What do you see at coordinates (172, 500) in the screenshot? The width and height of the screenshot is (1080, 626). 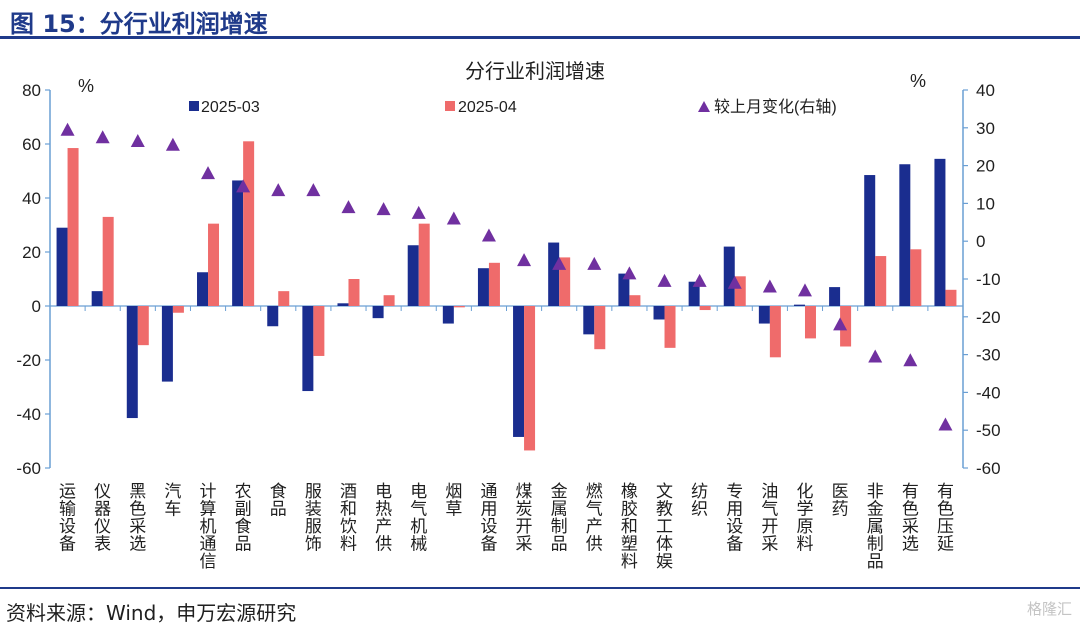 I see `category-label: 汽车` at bounding box center [172, 500].